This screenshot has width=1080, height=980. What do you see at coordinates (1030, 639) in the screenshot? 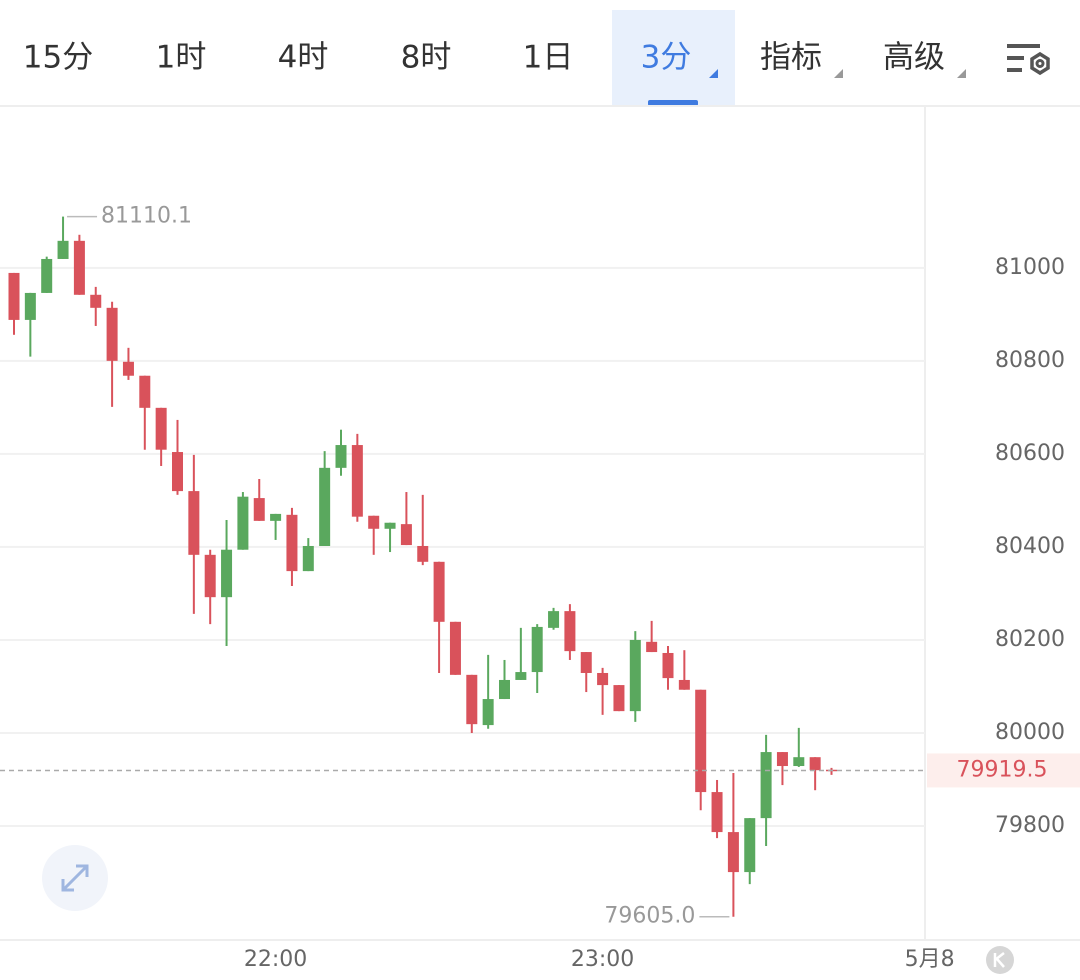
I see `y-tick-label: 80200` at bounding box center [1030, 639].